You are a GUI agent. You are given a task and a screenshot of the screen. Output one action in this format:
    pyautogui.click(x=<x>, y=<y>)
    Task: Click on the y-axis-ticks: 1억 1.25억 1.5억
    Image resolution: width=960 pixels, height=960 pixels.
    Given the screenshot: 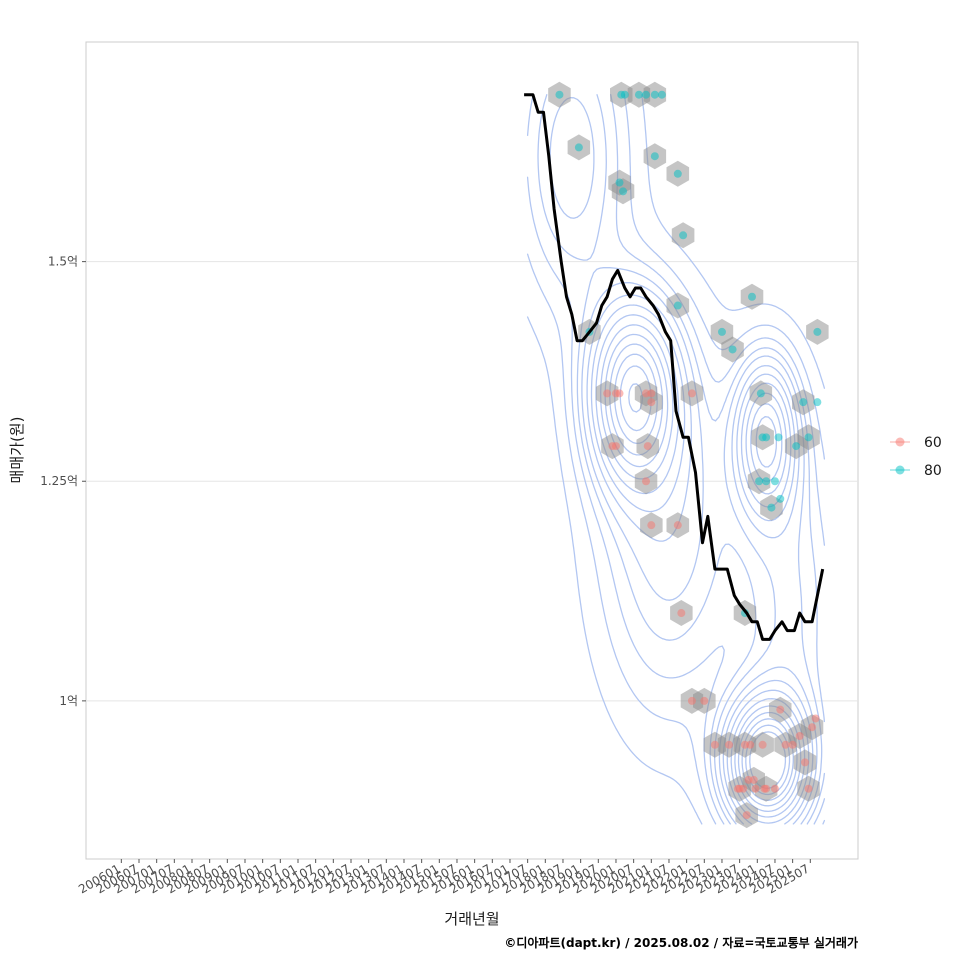 What is the action you would take?
    pyautogui.click(x=63, y=481)
    